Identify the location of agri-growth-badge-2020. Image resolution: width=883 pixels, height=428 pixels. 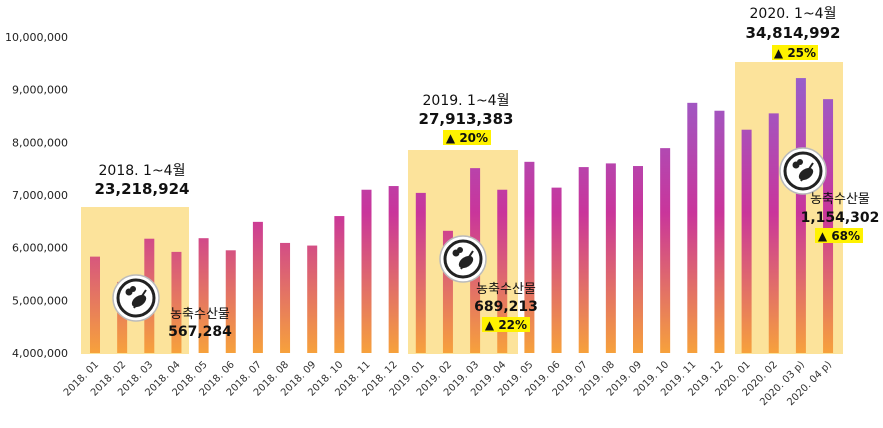
(839, 235).